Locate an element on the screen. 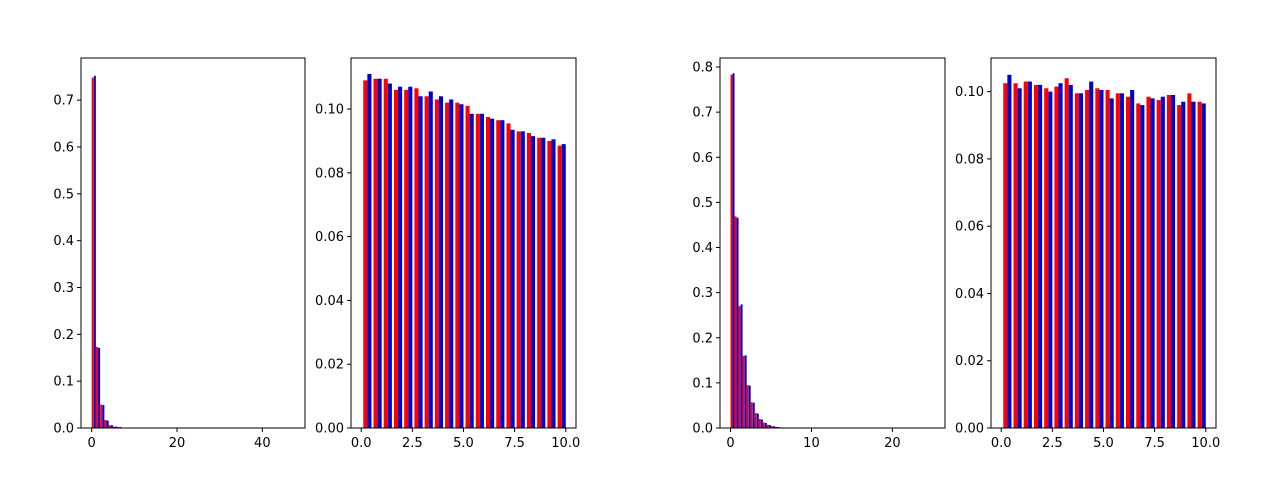 Image resolution: width=1280 pixels, height=480 pixels. y-tick-label: 0.02 is located at coordinates (969, 361).